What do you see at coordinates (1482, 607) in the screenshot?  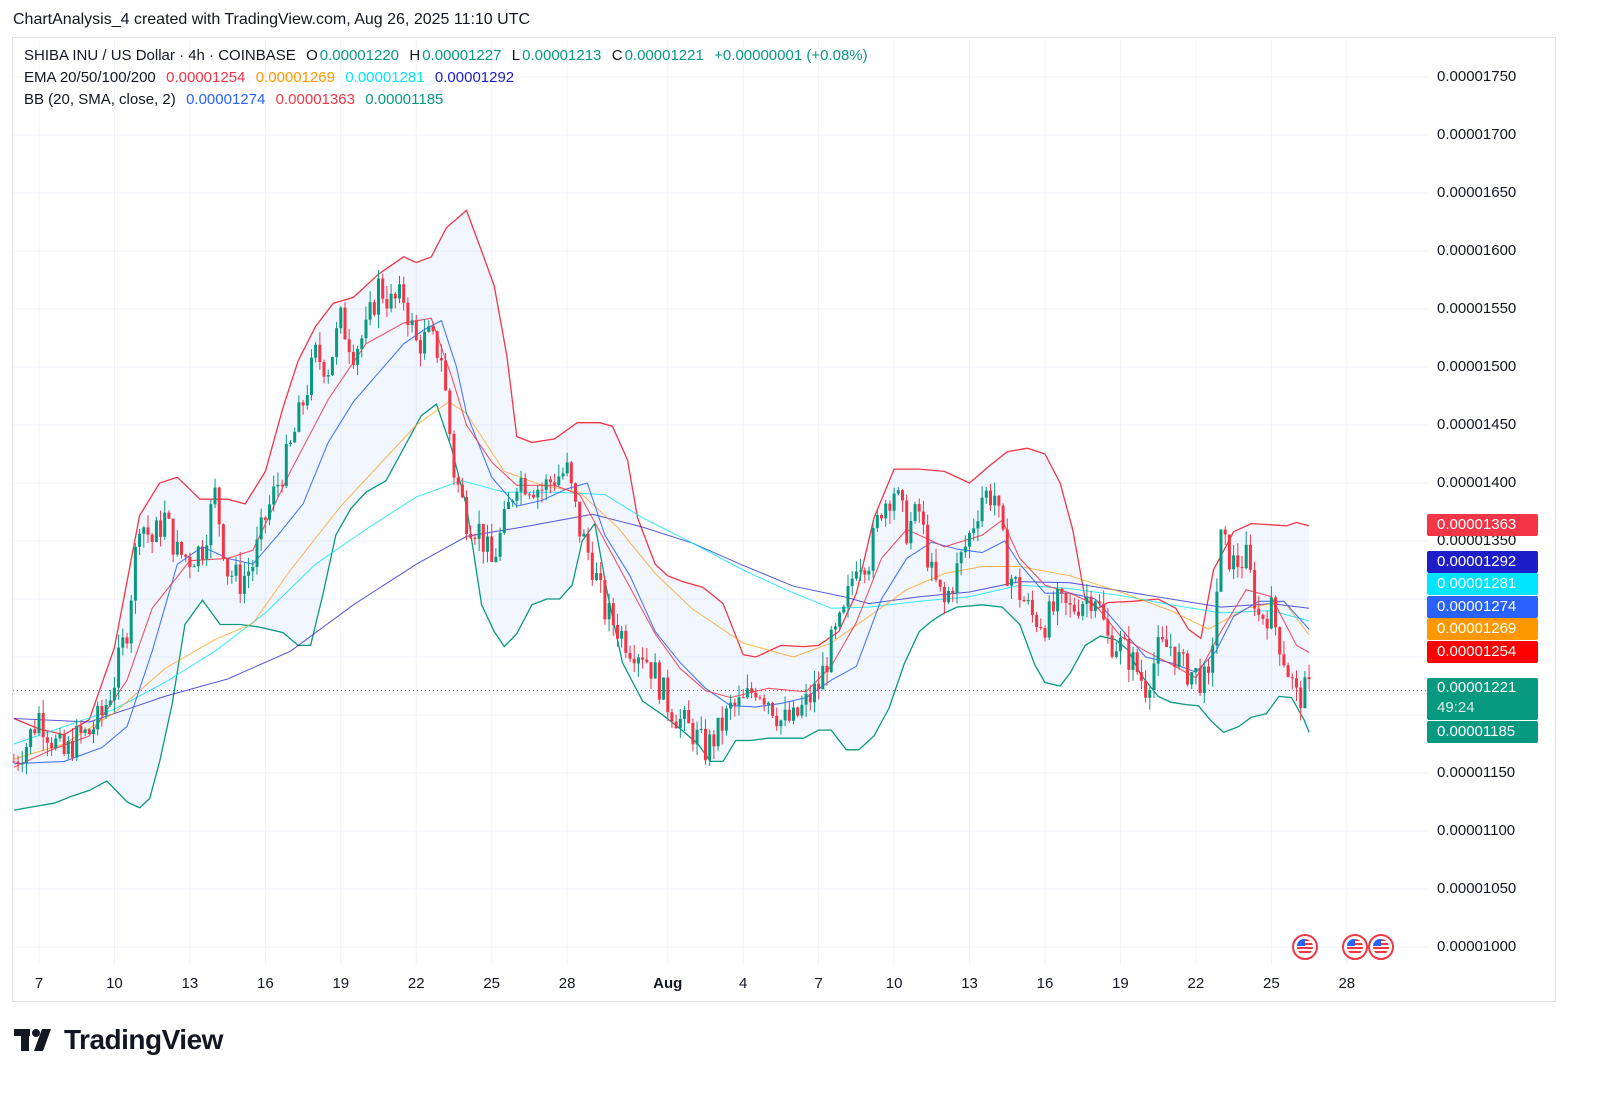 I see `bb-basis-tag: 0.00001274` at bounding box center [1482, 607].